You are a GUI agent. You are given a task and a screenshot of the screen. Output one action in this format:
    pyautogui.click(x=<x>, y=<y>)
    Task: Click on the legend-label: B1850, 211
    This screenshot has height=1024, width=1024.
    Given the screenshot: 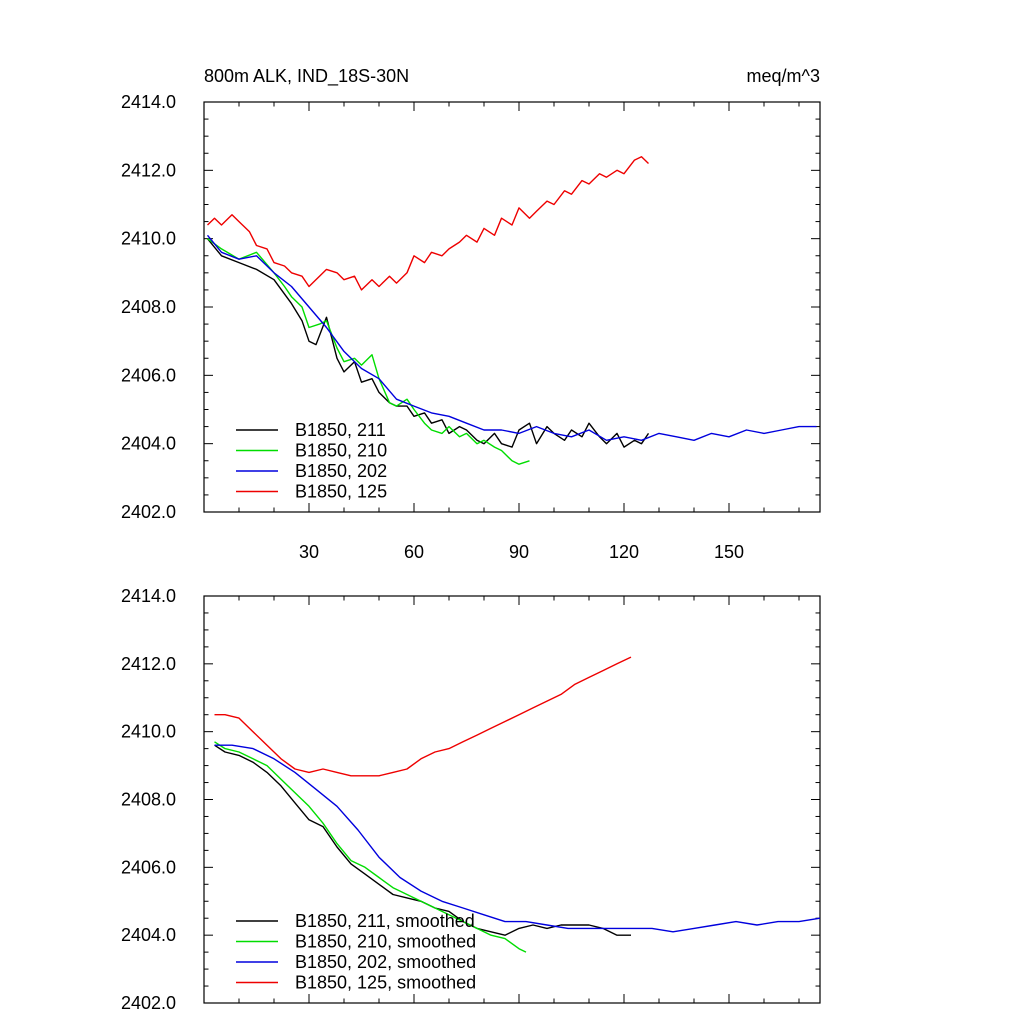 What is the action you would take?
    pyautogui.click(x=340, y=430)
    